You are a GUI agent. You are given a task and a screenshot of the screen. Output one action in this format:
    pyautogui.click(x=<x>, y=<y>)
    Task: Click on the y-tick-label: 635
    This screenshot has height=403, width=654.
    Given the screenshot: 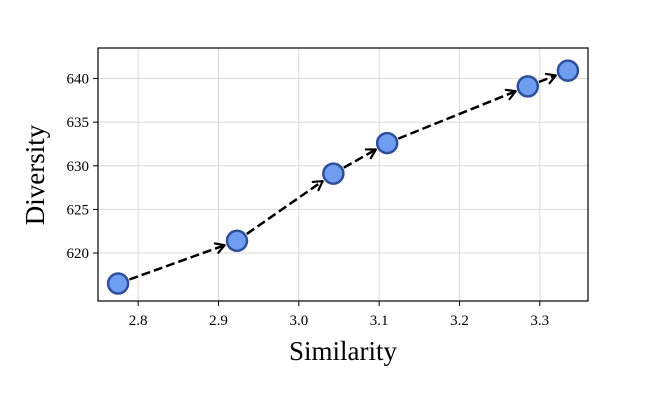 What is the action you would take?
    pyautogui.click(x=78, y=123)
    